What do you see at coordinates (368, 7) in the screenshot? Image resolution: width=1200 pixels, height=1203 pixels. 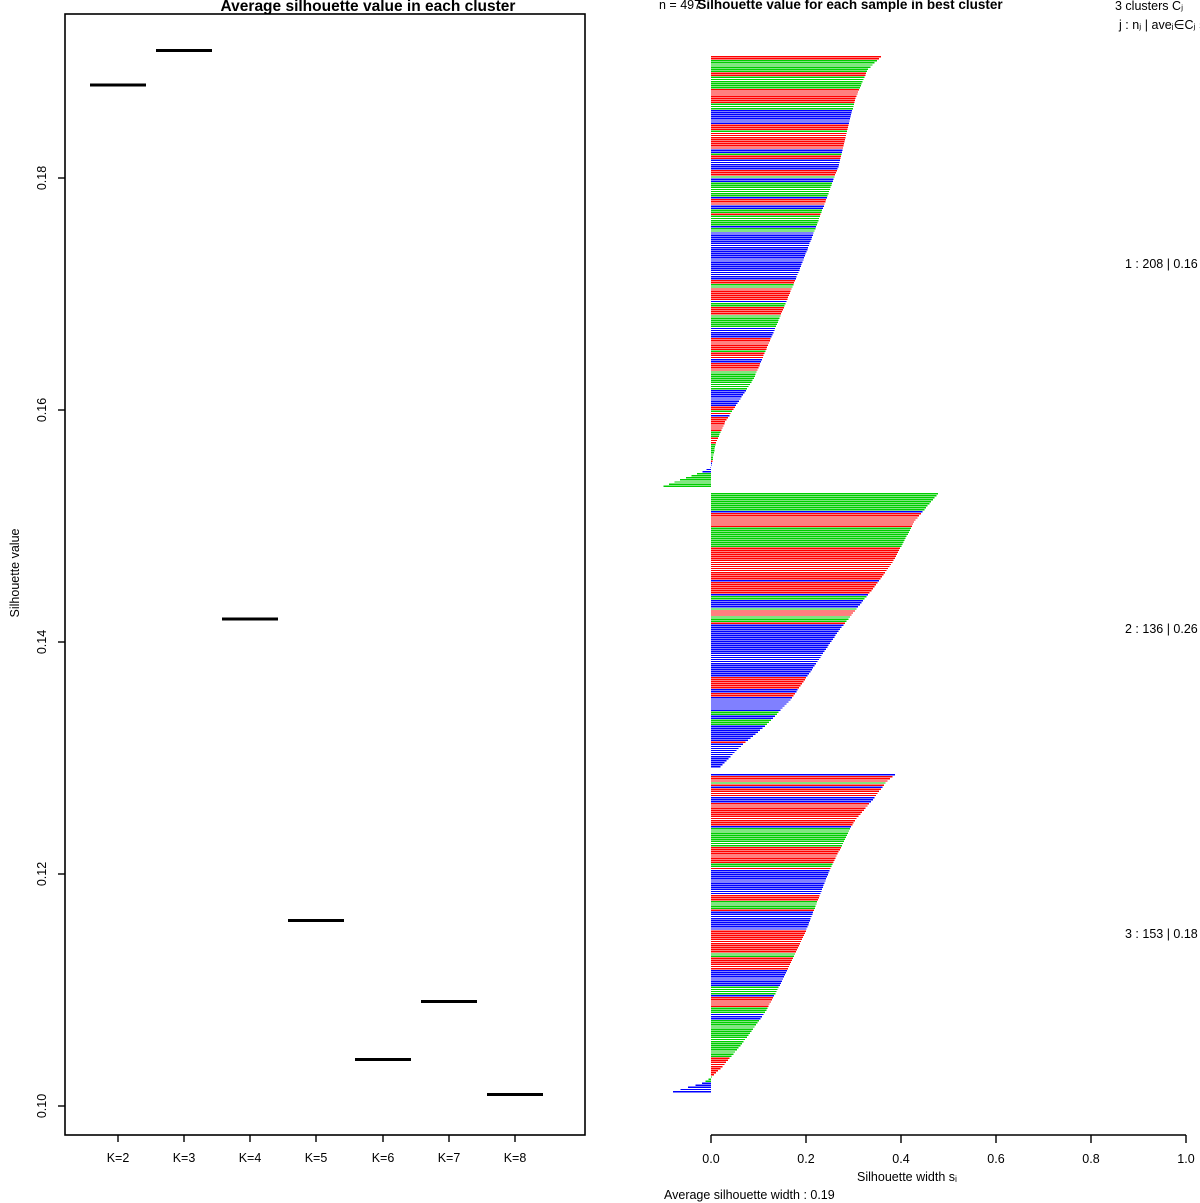 I see `left-chart-title: Average silhouette value in each cluster` at bounding box center [368, 7].